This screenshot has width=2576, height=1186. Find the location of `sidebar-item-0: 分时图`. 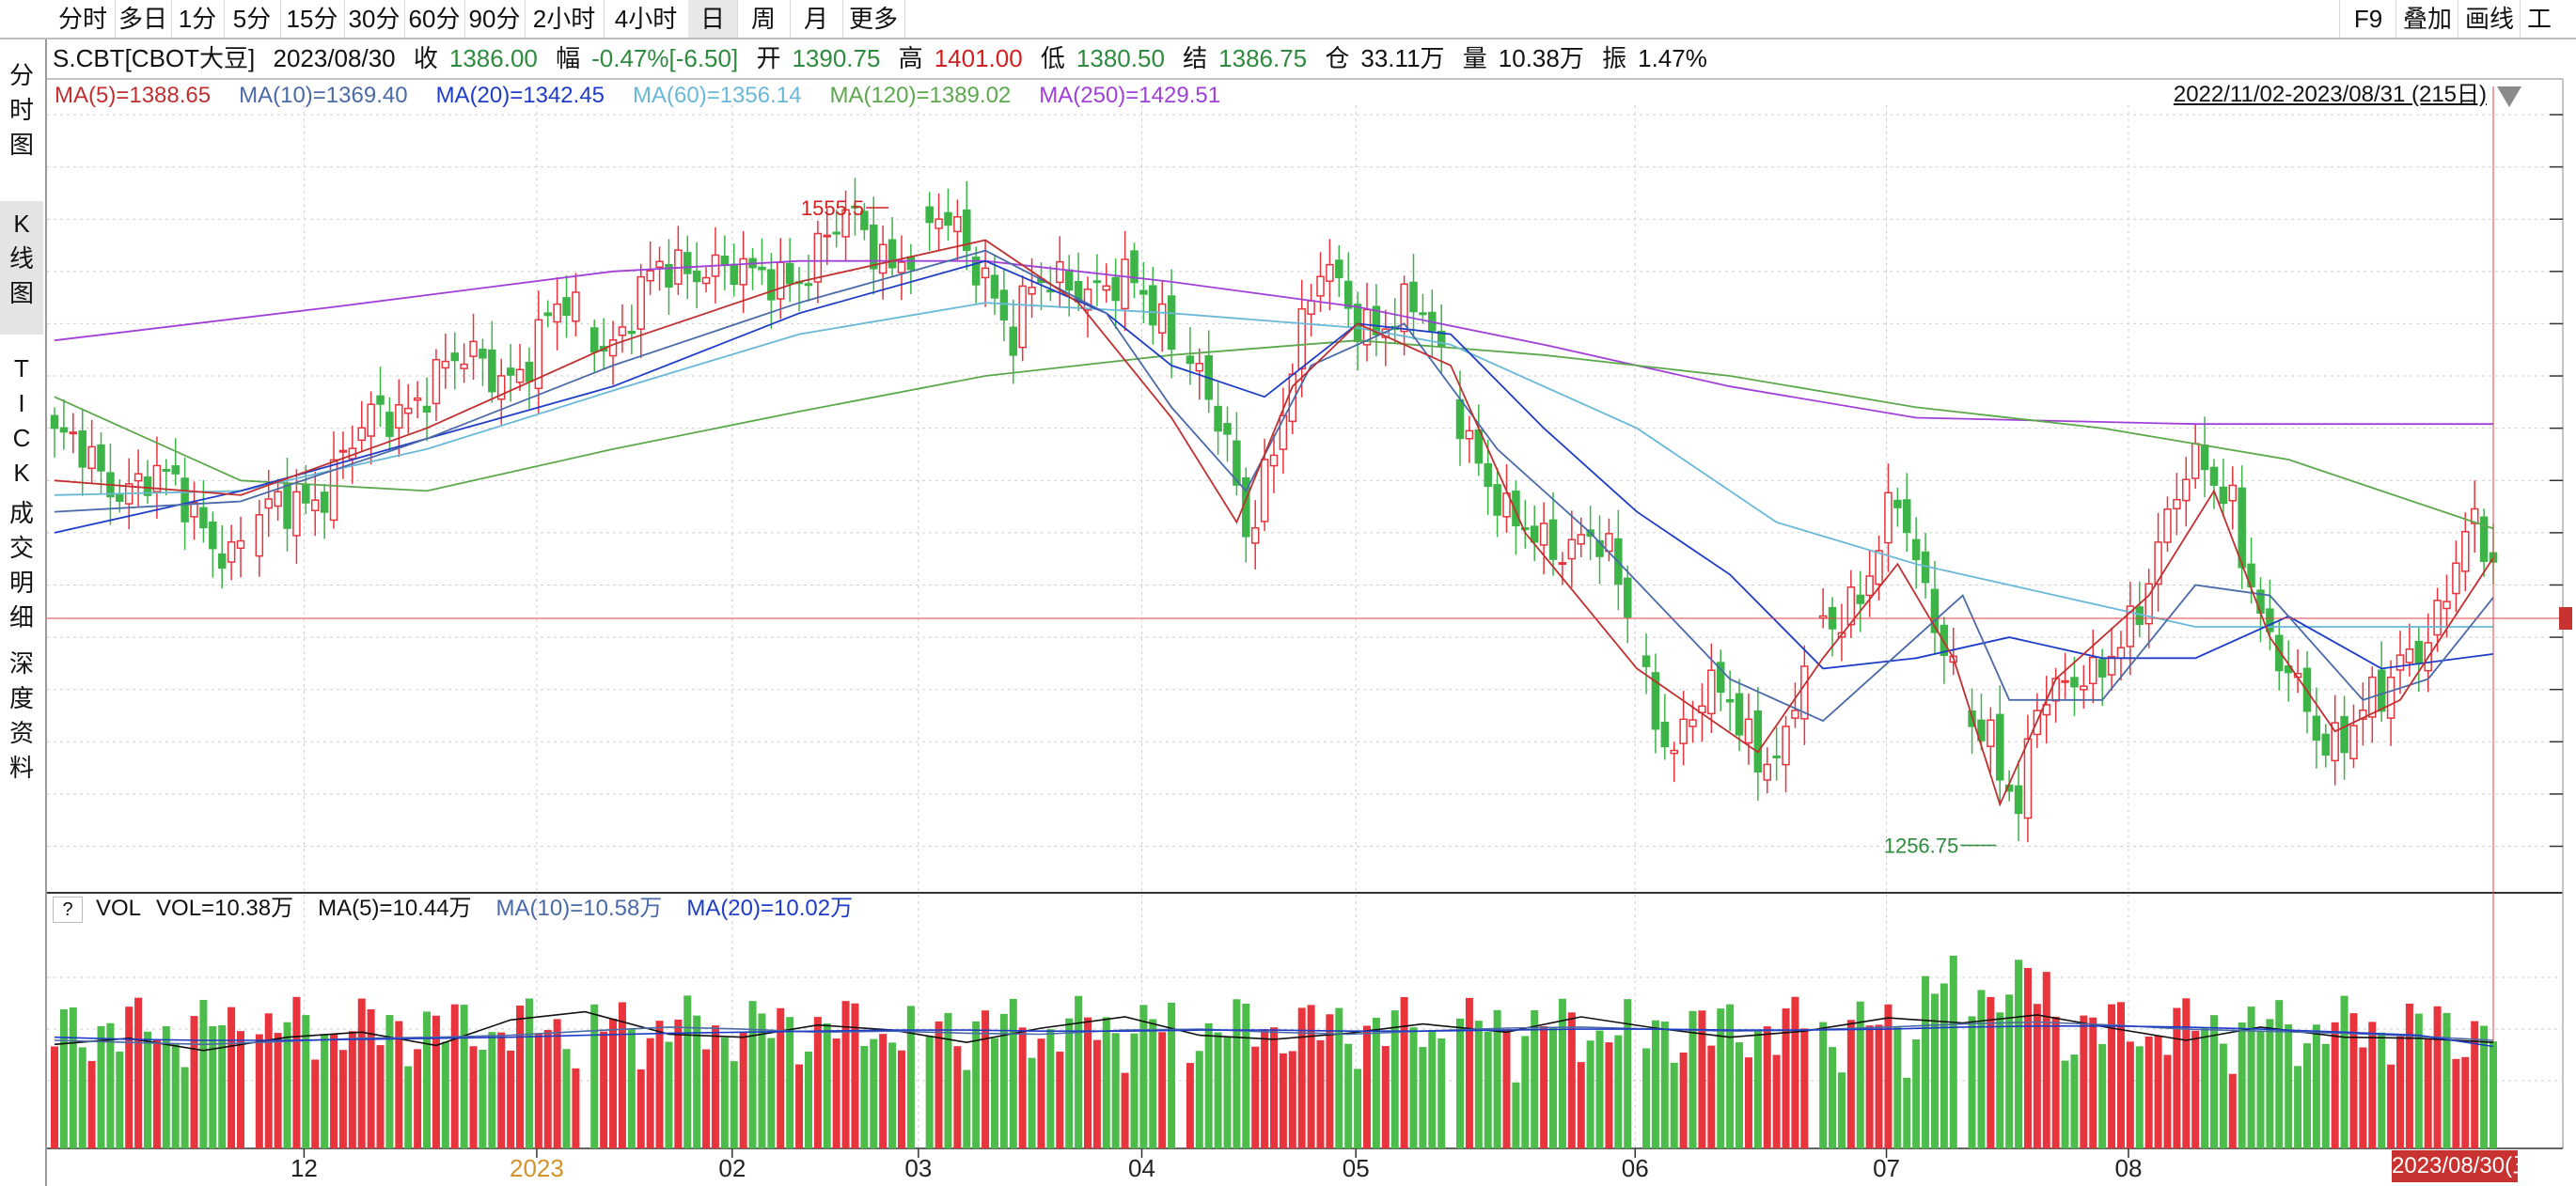

sidebar-item-0: 分时图 is located at coordinates (22, 122).